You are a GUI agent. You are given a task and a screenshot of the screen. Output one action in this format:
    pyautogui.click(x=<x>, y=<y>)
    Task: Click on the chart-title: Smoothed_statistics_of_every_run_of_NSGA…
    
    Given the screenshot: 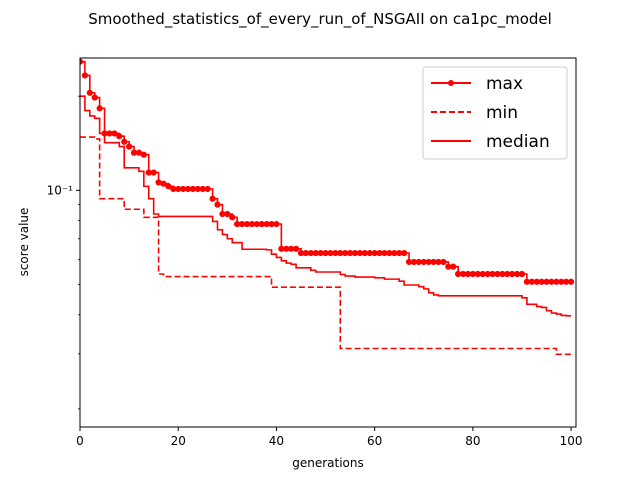 What is the action you would take?
    pyautogui.click(x=320, y=19)
    